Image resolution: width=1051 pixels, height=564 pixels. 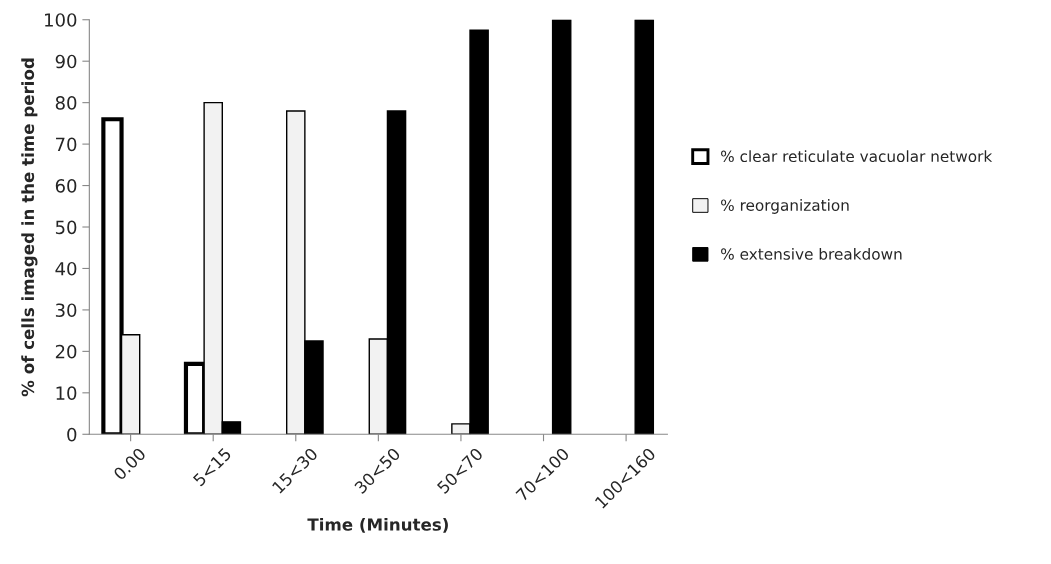 I want to click on y-tick-label: 70, so click(x=66, y=144).